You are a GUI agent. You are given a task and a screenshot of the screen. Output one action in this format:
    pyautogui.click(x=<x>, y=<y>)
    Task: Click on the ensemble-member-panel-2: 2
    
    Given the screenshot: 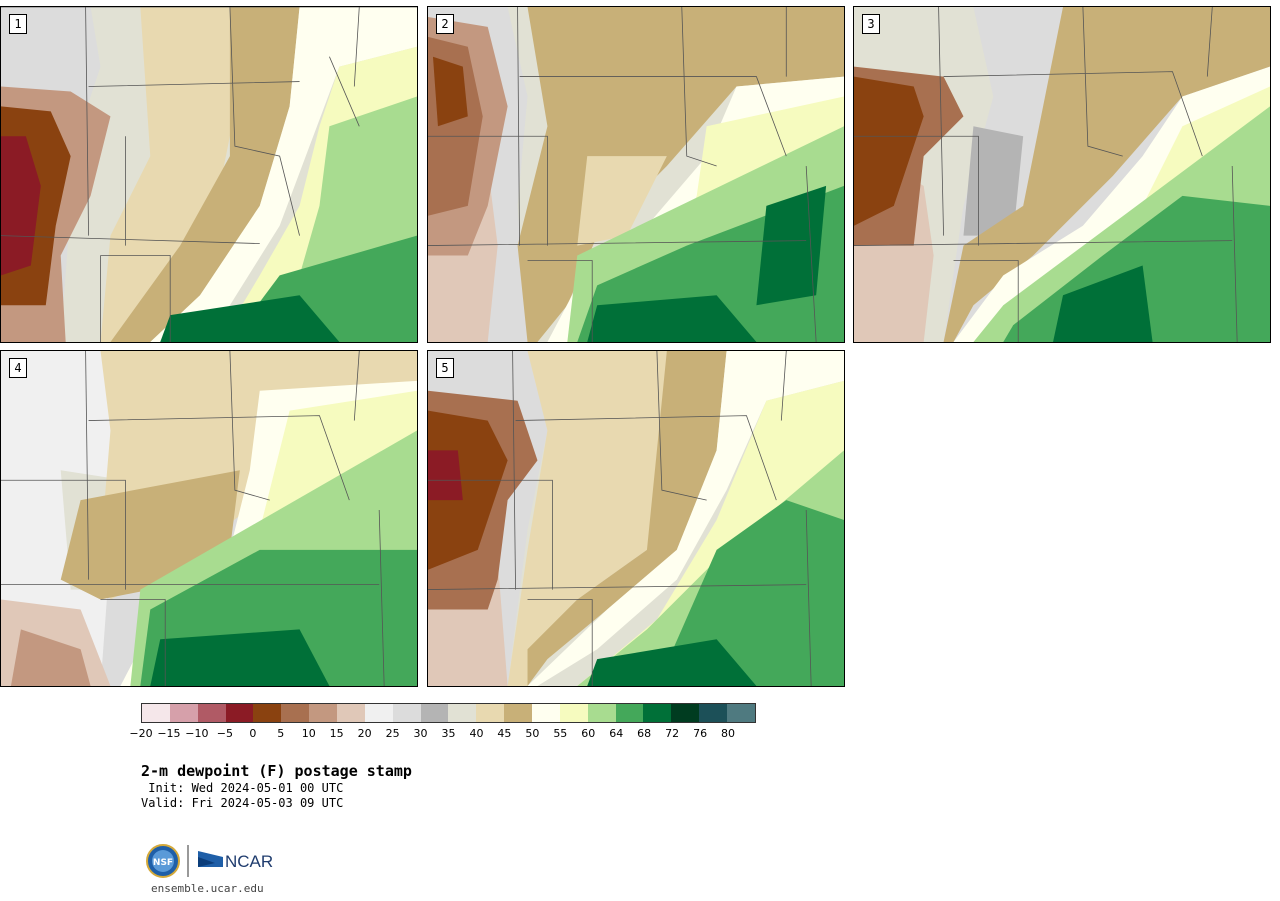 What is the action you would take?
    pyautogui.click(x=636, y=174)
    